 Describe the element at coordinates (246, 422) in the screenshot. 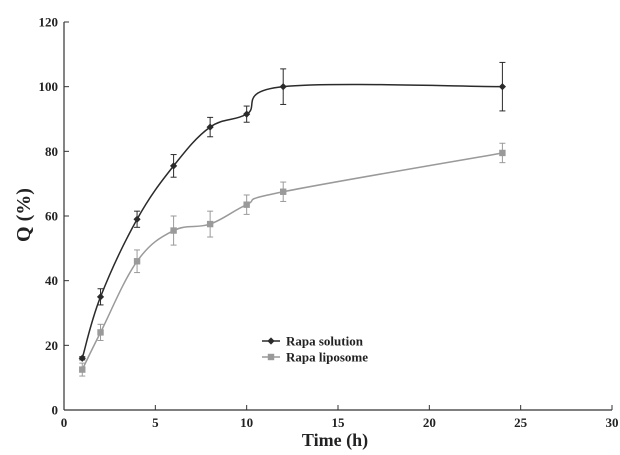

I see `x-tick-label: 10` at that location.